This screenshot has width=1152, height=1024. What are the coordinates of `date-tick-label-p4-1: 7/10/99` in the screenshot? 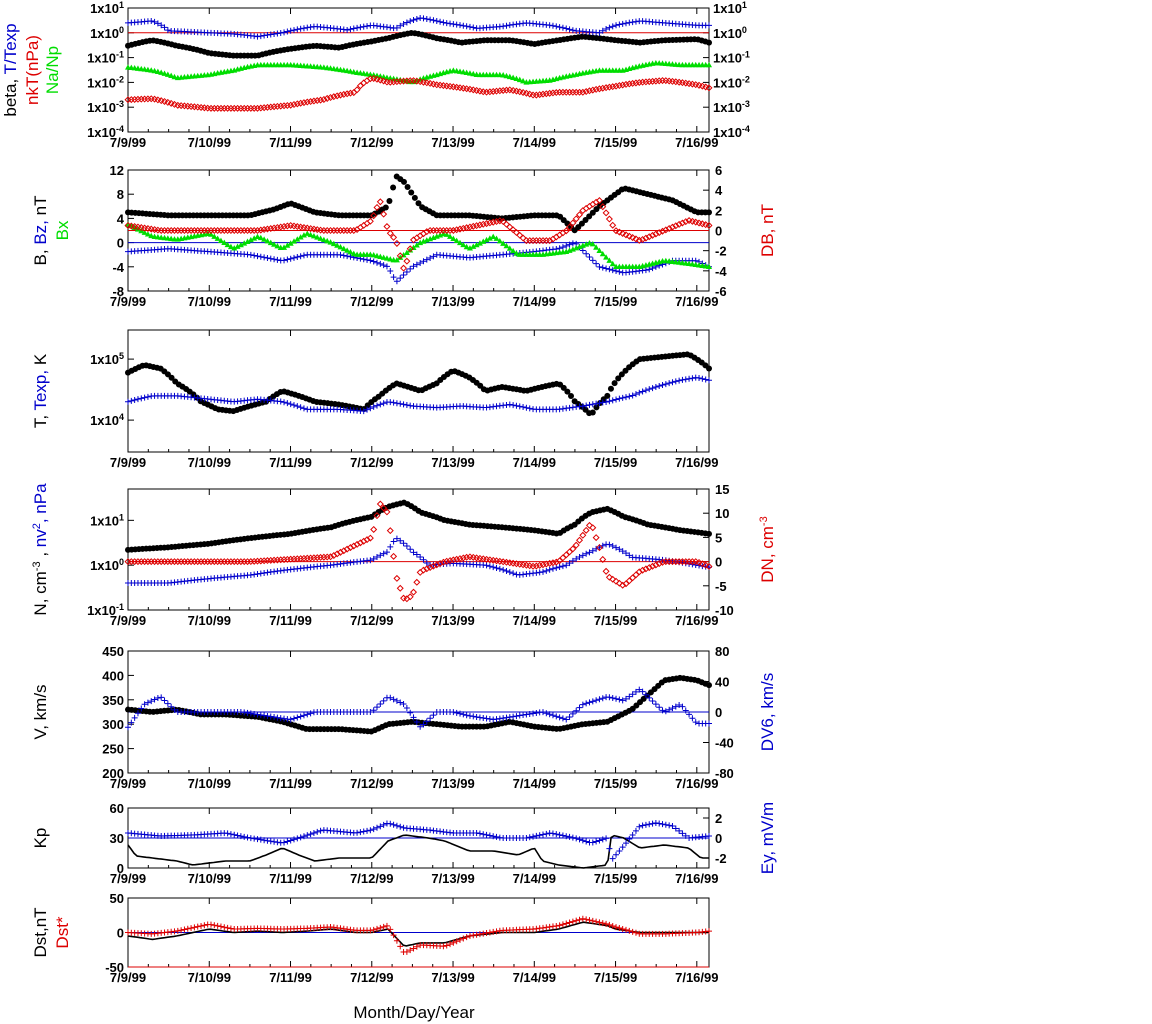 It's located at (209, 620).